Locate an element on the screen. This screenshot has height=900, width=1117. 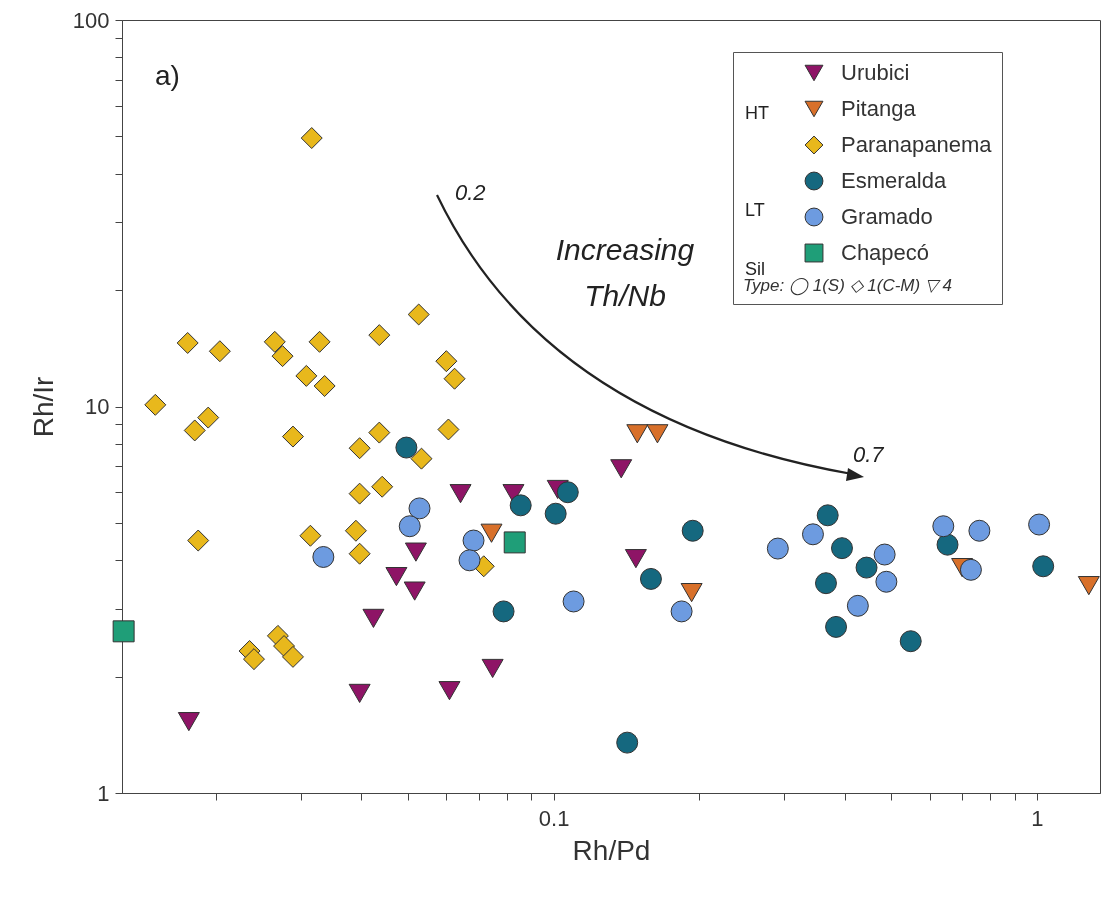
annotation: HT is located at coordinates (757, 113).